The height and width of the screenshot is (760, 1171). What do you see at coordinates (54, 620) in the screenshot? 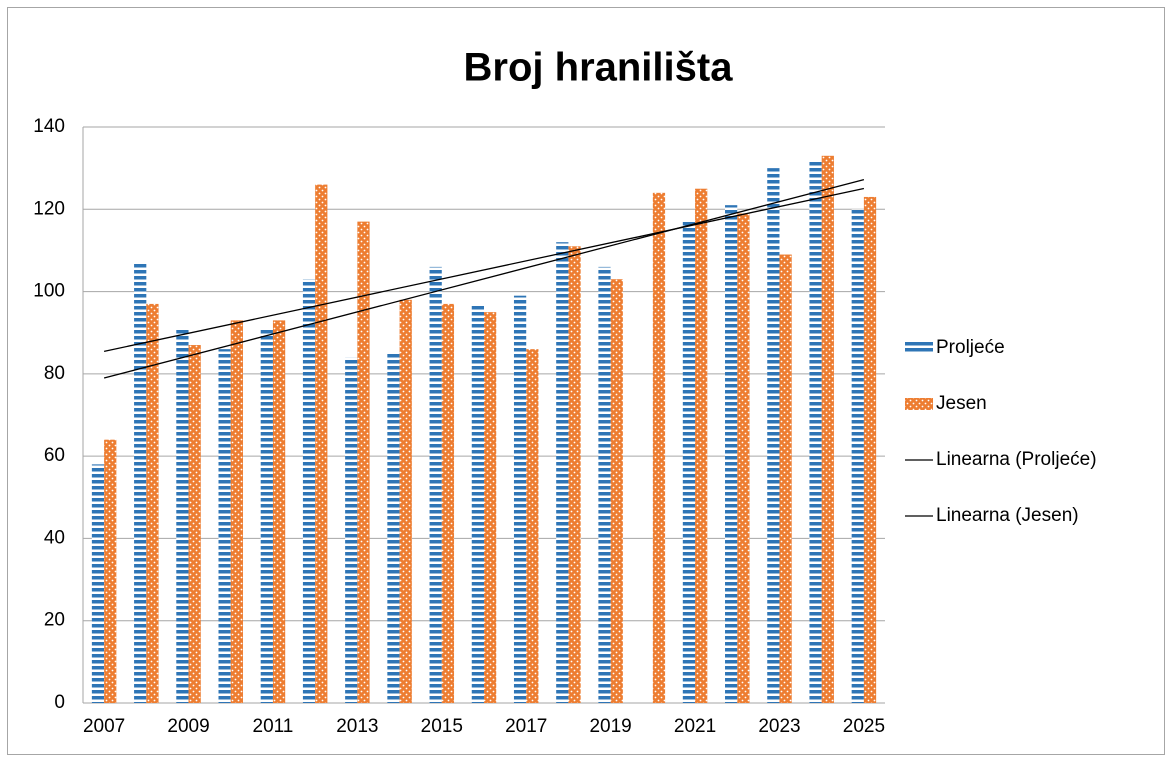
I see `y-tick-label: 20` at bounding box center [54, 620].